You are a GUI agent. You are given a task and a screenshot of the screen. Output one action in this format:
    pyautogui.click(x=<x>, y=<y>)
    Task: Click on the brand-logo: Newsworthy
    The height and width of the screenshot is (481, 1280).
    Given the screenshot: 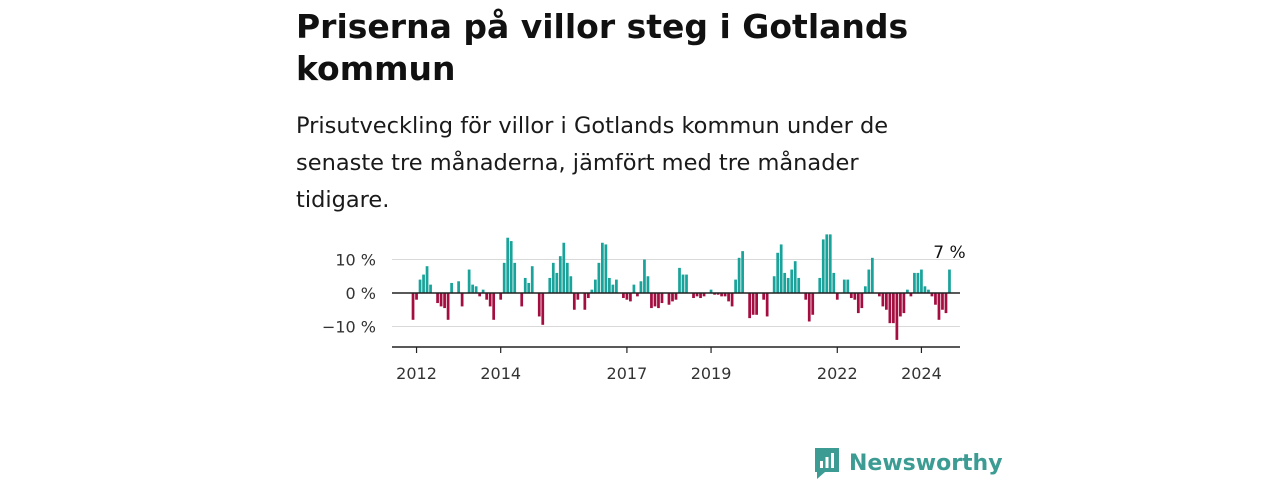 What is the action you would take?
    pyautogui.click(x=908, y=463)
    